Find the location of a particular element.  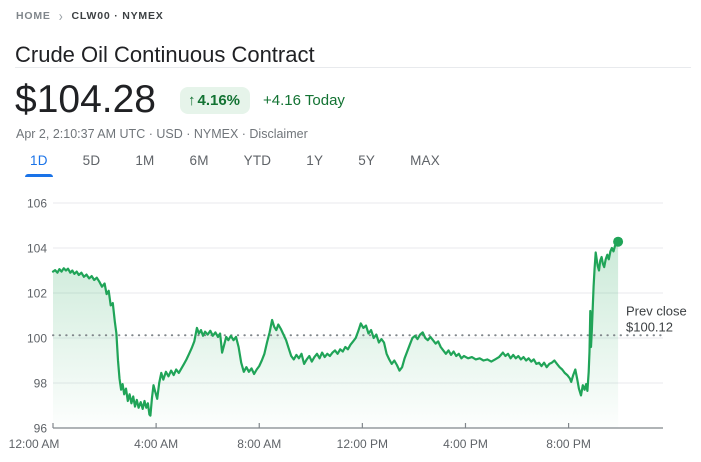

prev-close-label: Prev close is located at coordinates (656, 310).